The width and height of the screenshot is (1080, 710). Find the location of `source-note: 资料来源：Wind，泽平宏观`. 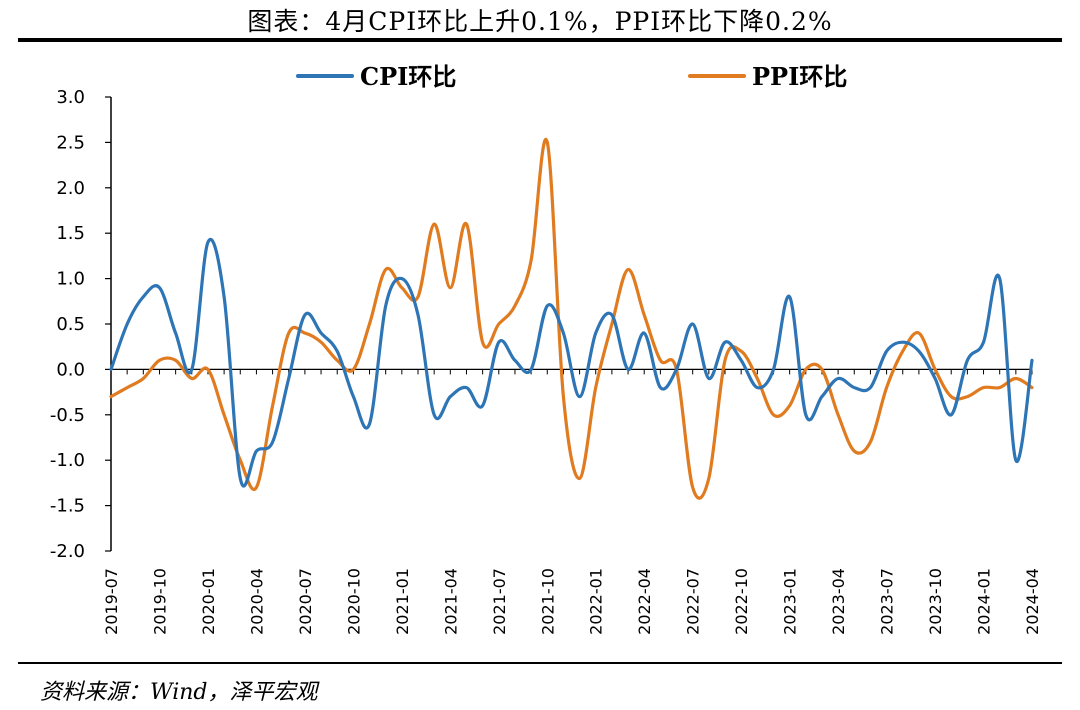

source-note: 资料来源：Wind，泽平宏观 is located at coordinates (179, 692).